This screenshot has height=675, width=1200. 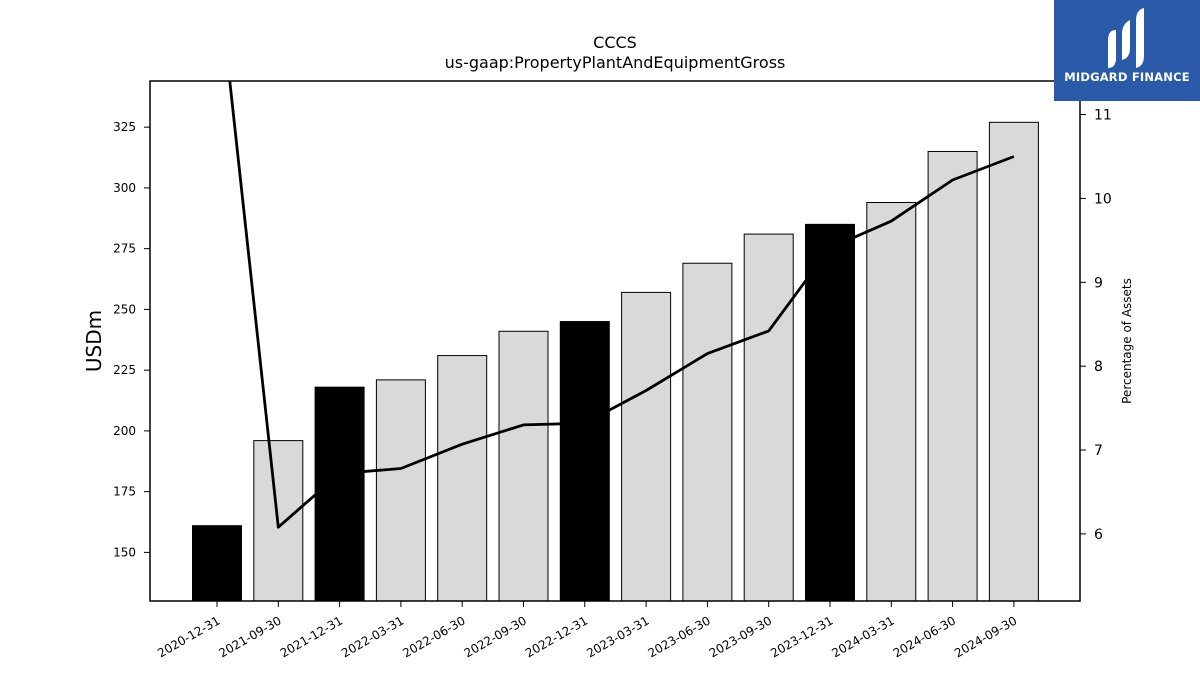 What do you see at coordinates (372, 636) in the screenshot?
I see `x-tick-label: 2022-03-31` at bounding box center [372, 636].